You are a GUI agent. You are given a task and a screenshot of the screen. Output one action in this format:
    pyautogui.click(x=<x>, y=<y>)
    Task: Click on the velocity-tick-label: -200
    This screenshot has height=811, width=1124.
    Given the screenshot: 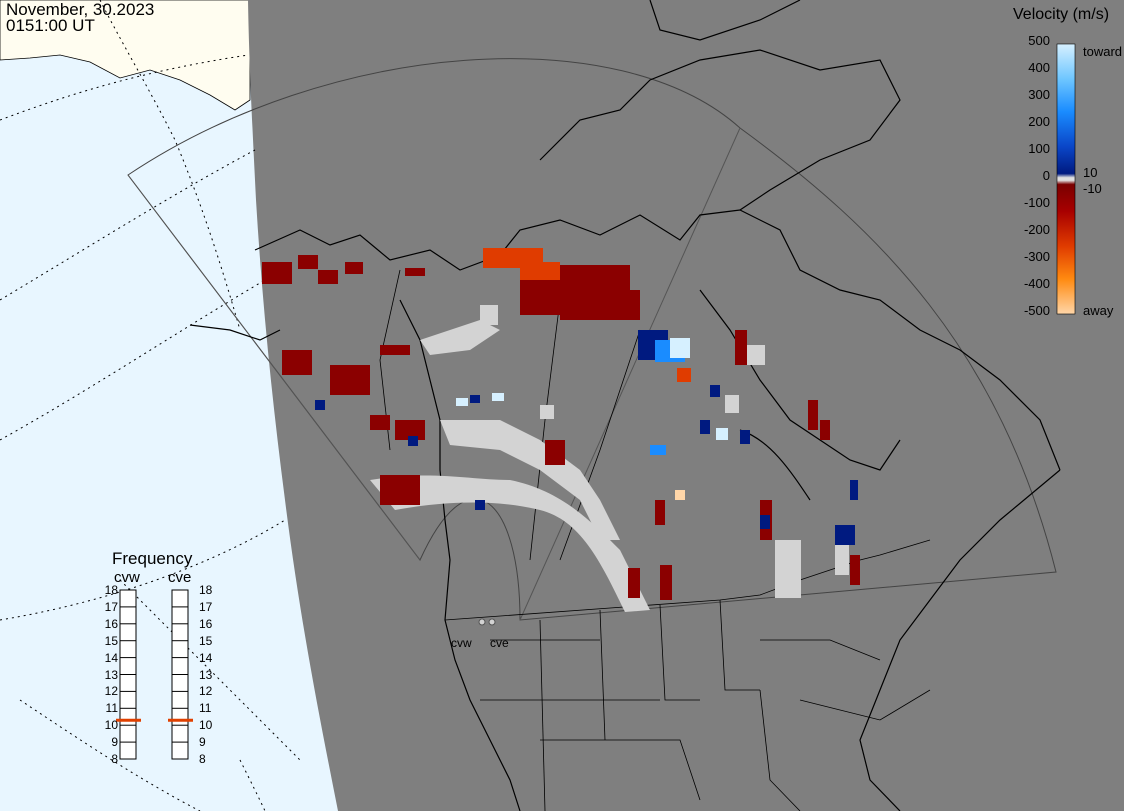 What is the action you would take?
    pyautogui.click(x=1036, y=229)
    